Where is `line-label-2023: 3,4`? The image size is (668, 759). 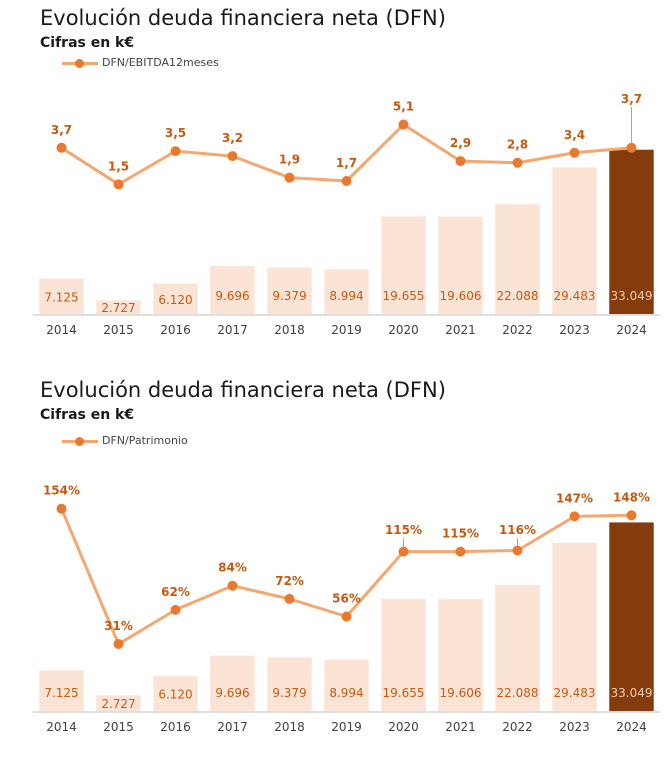
line-label-2023: 3,4 is located at coordinates (574, 135).